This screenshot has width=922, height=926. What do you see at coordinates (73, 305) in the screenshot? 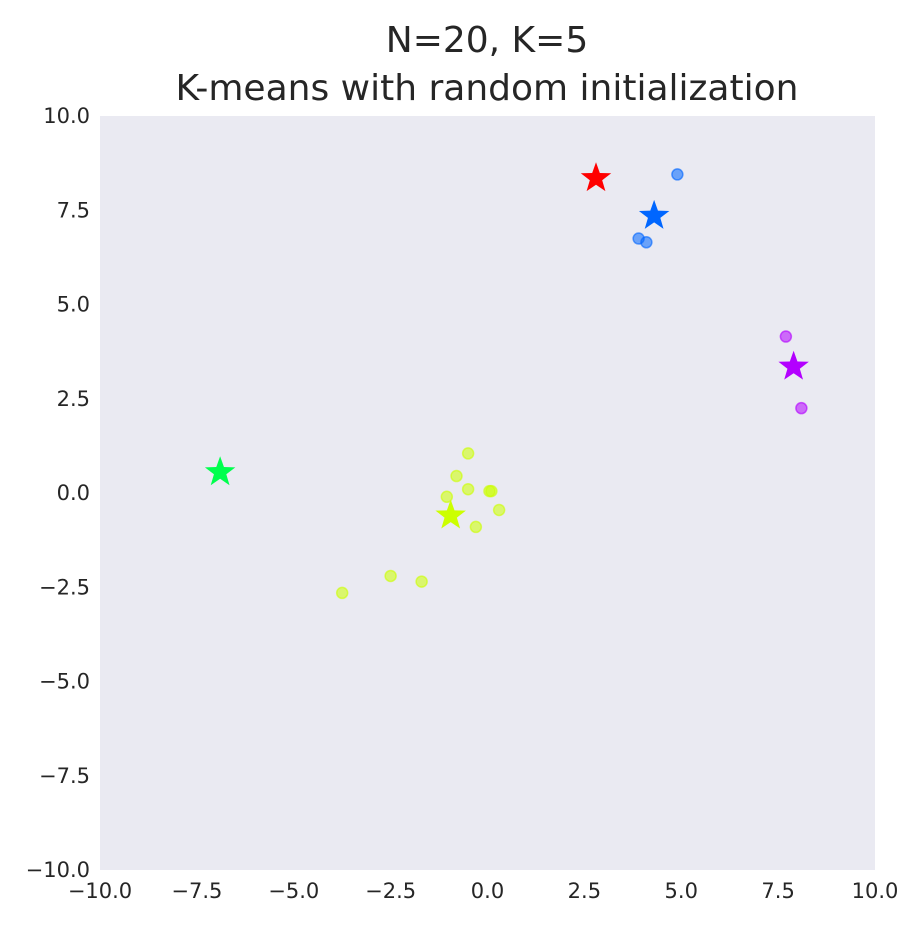
I see `y-tick-label: 5.0` at bounding box center [73, 305].